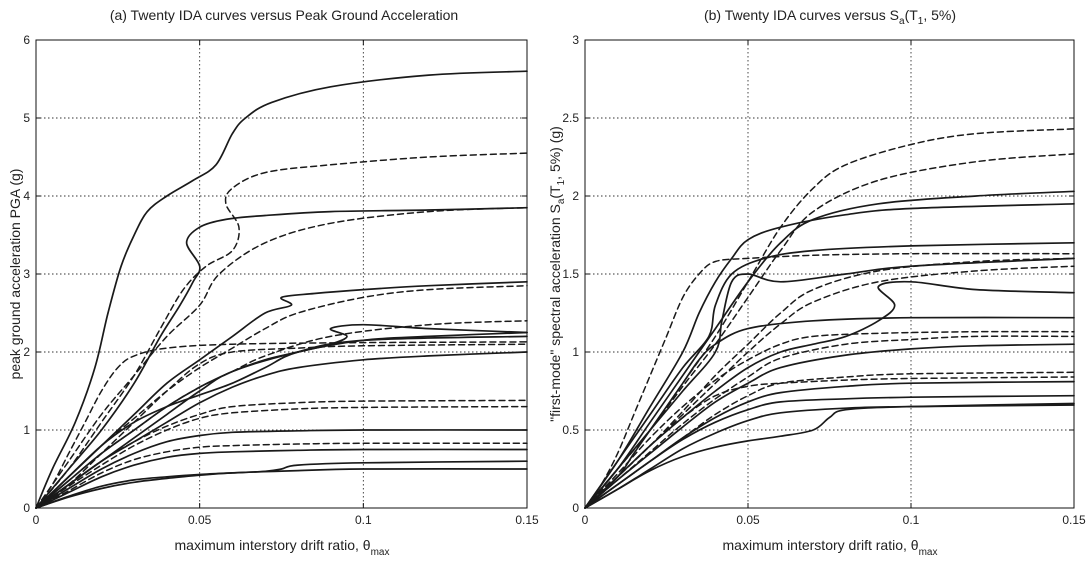 This screenshot has width=1090, height=566. Describe the element at coordinates (585, 520) in the screenshot. I see `panel-b-xtick-label-0: 0` at that location.